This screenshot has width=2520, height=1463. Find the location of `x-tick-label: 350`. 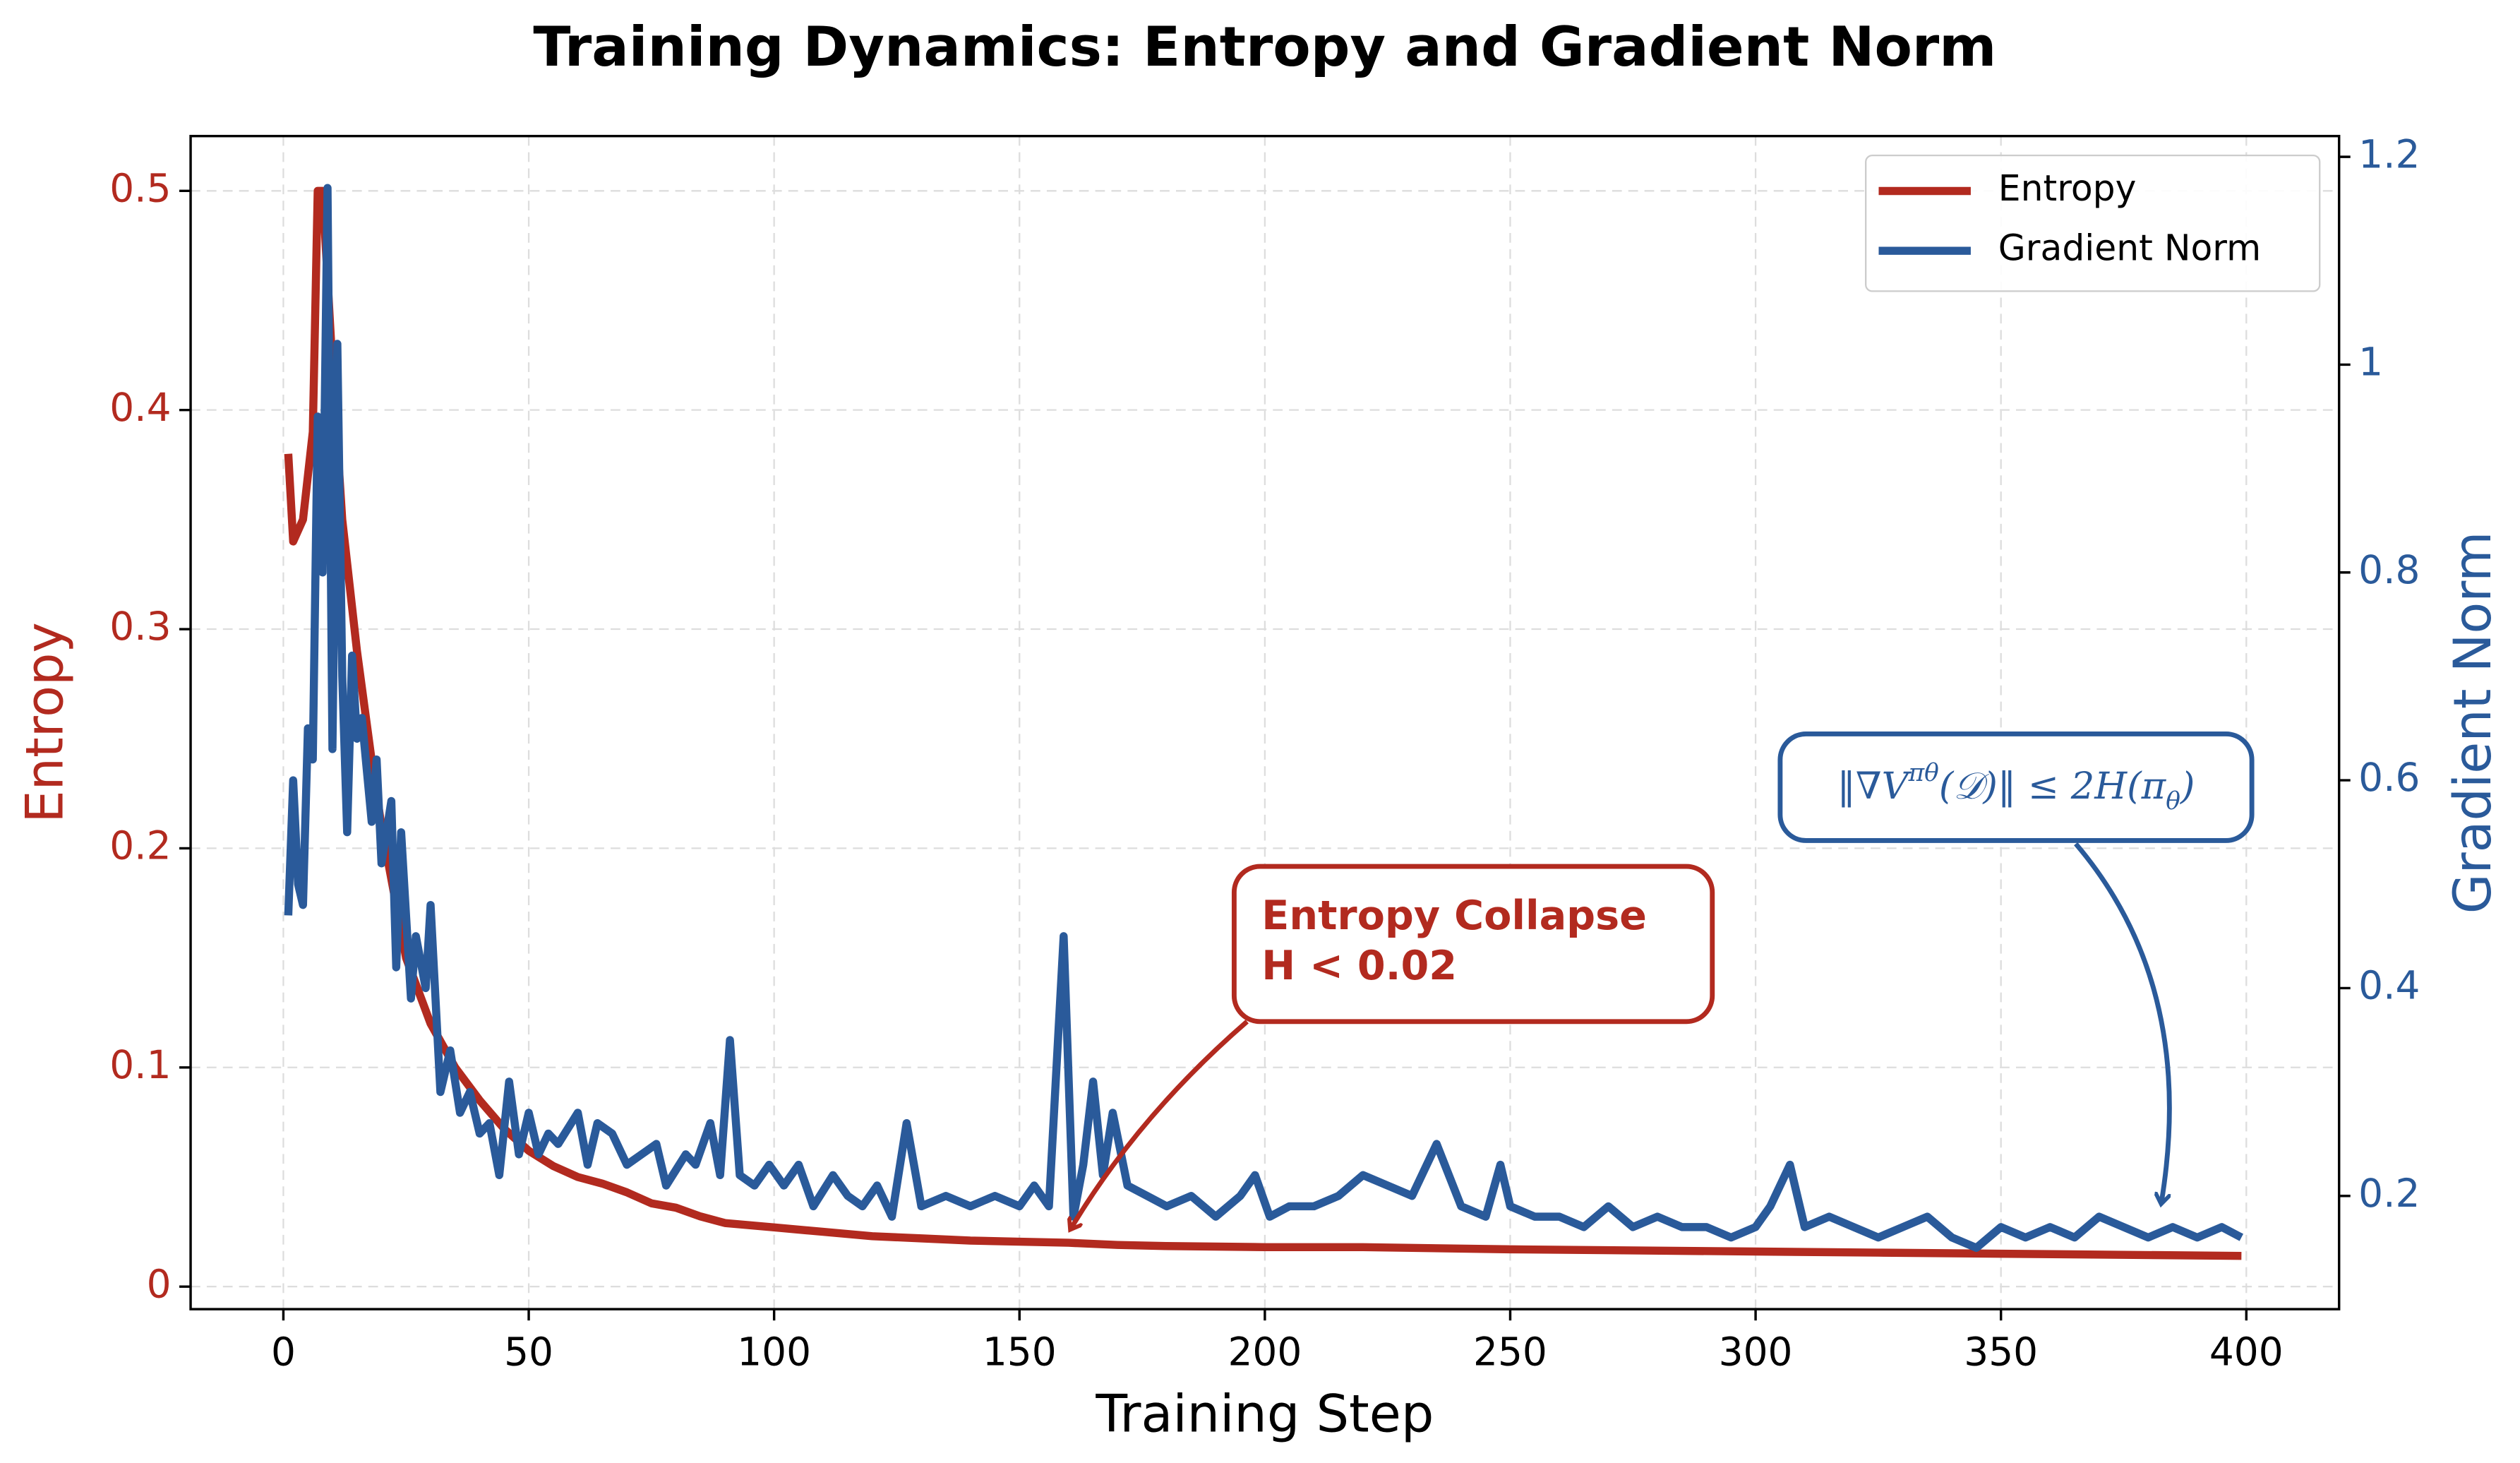

x-tick-label: 350 is located at coordinates (2001, 1351).